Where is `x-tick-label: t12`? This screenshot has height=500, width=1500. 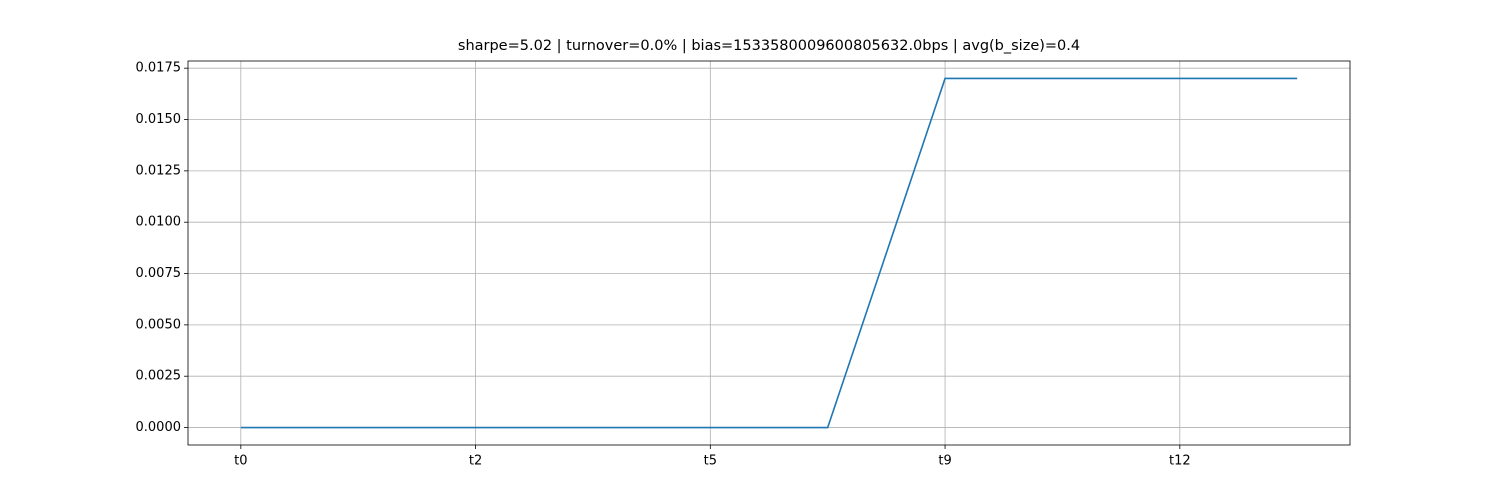 x-tick-label: t12 is located at coordinates (1180, 461).